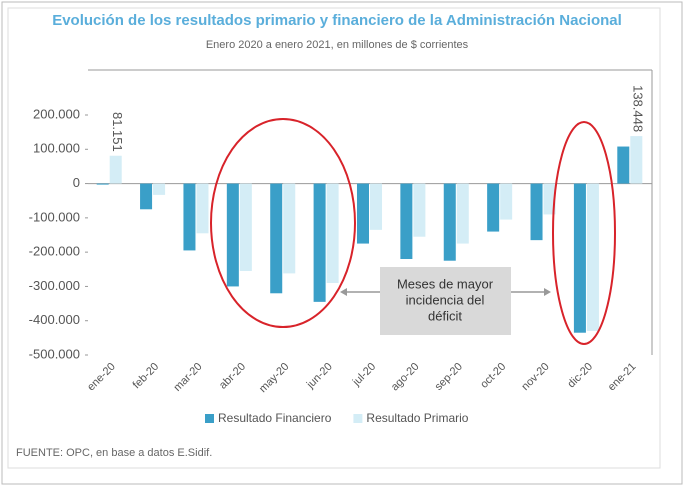 Image resolution: width=686 pixels, height=493 pixels. I want to click on legend-label: Resultado Primario, so click(417, 418).